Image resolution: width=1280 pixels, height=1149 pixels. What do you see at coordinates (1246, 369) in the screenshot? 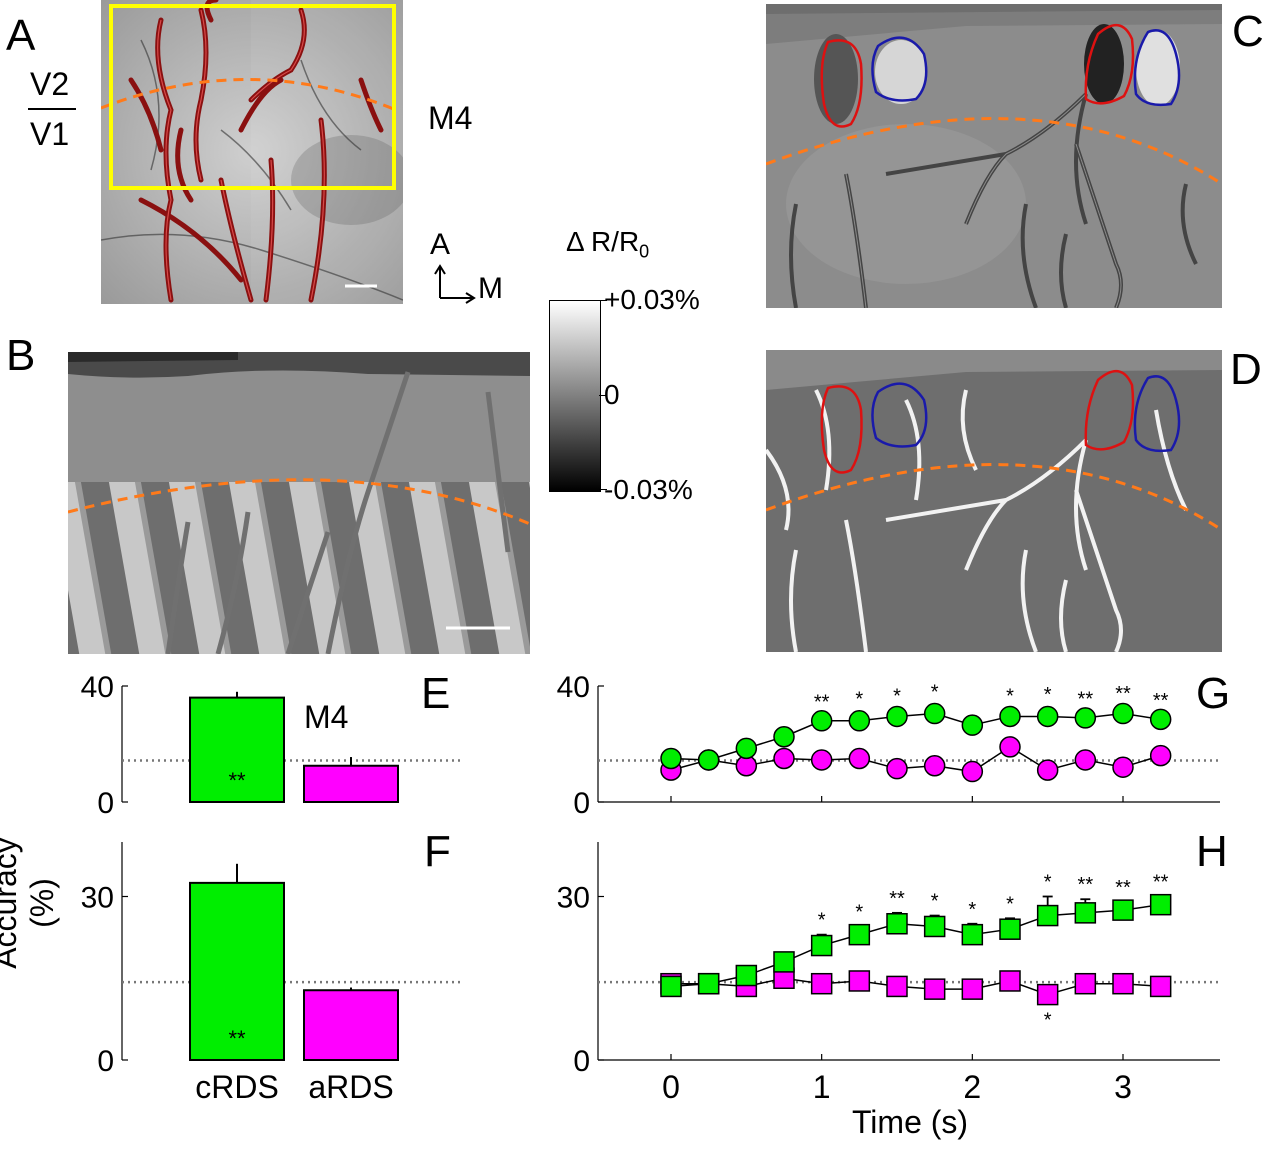
I see `panel-label-d: D` at bounding box center [1246, 369].